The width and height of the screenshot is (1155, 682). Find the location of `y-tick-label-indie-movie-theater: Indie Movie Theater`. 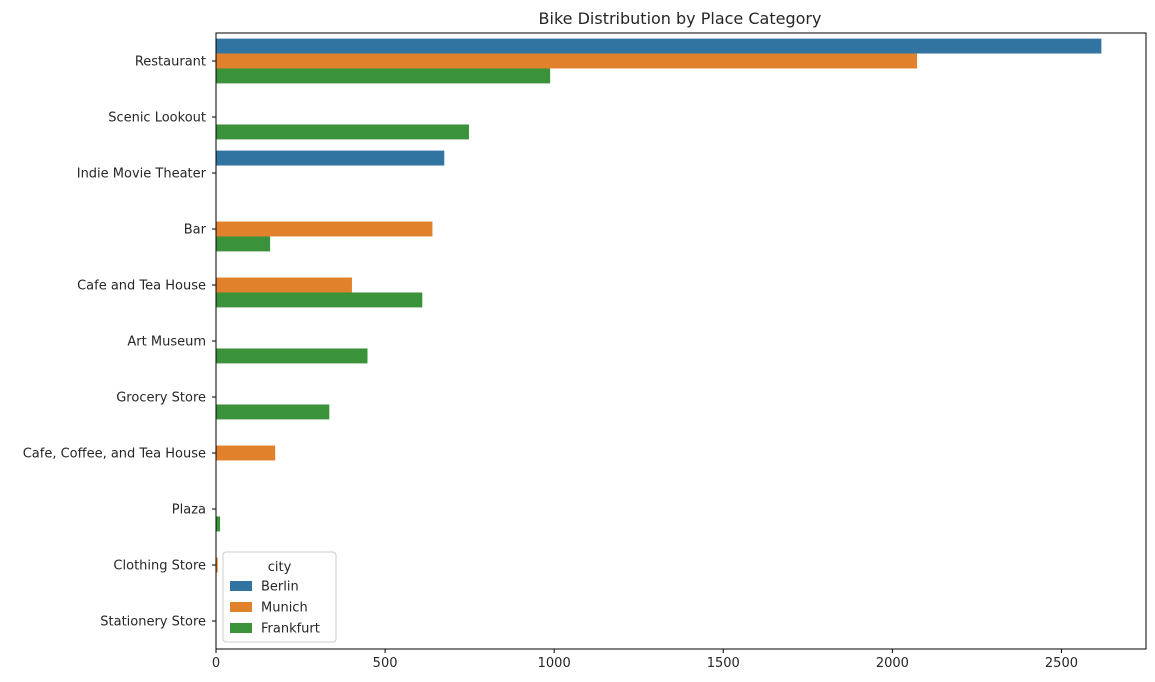

y-tick-label-indie-movie-theater: Indie Movie Theater is located at coordinates (142, 174).